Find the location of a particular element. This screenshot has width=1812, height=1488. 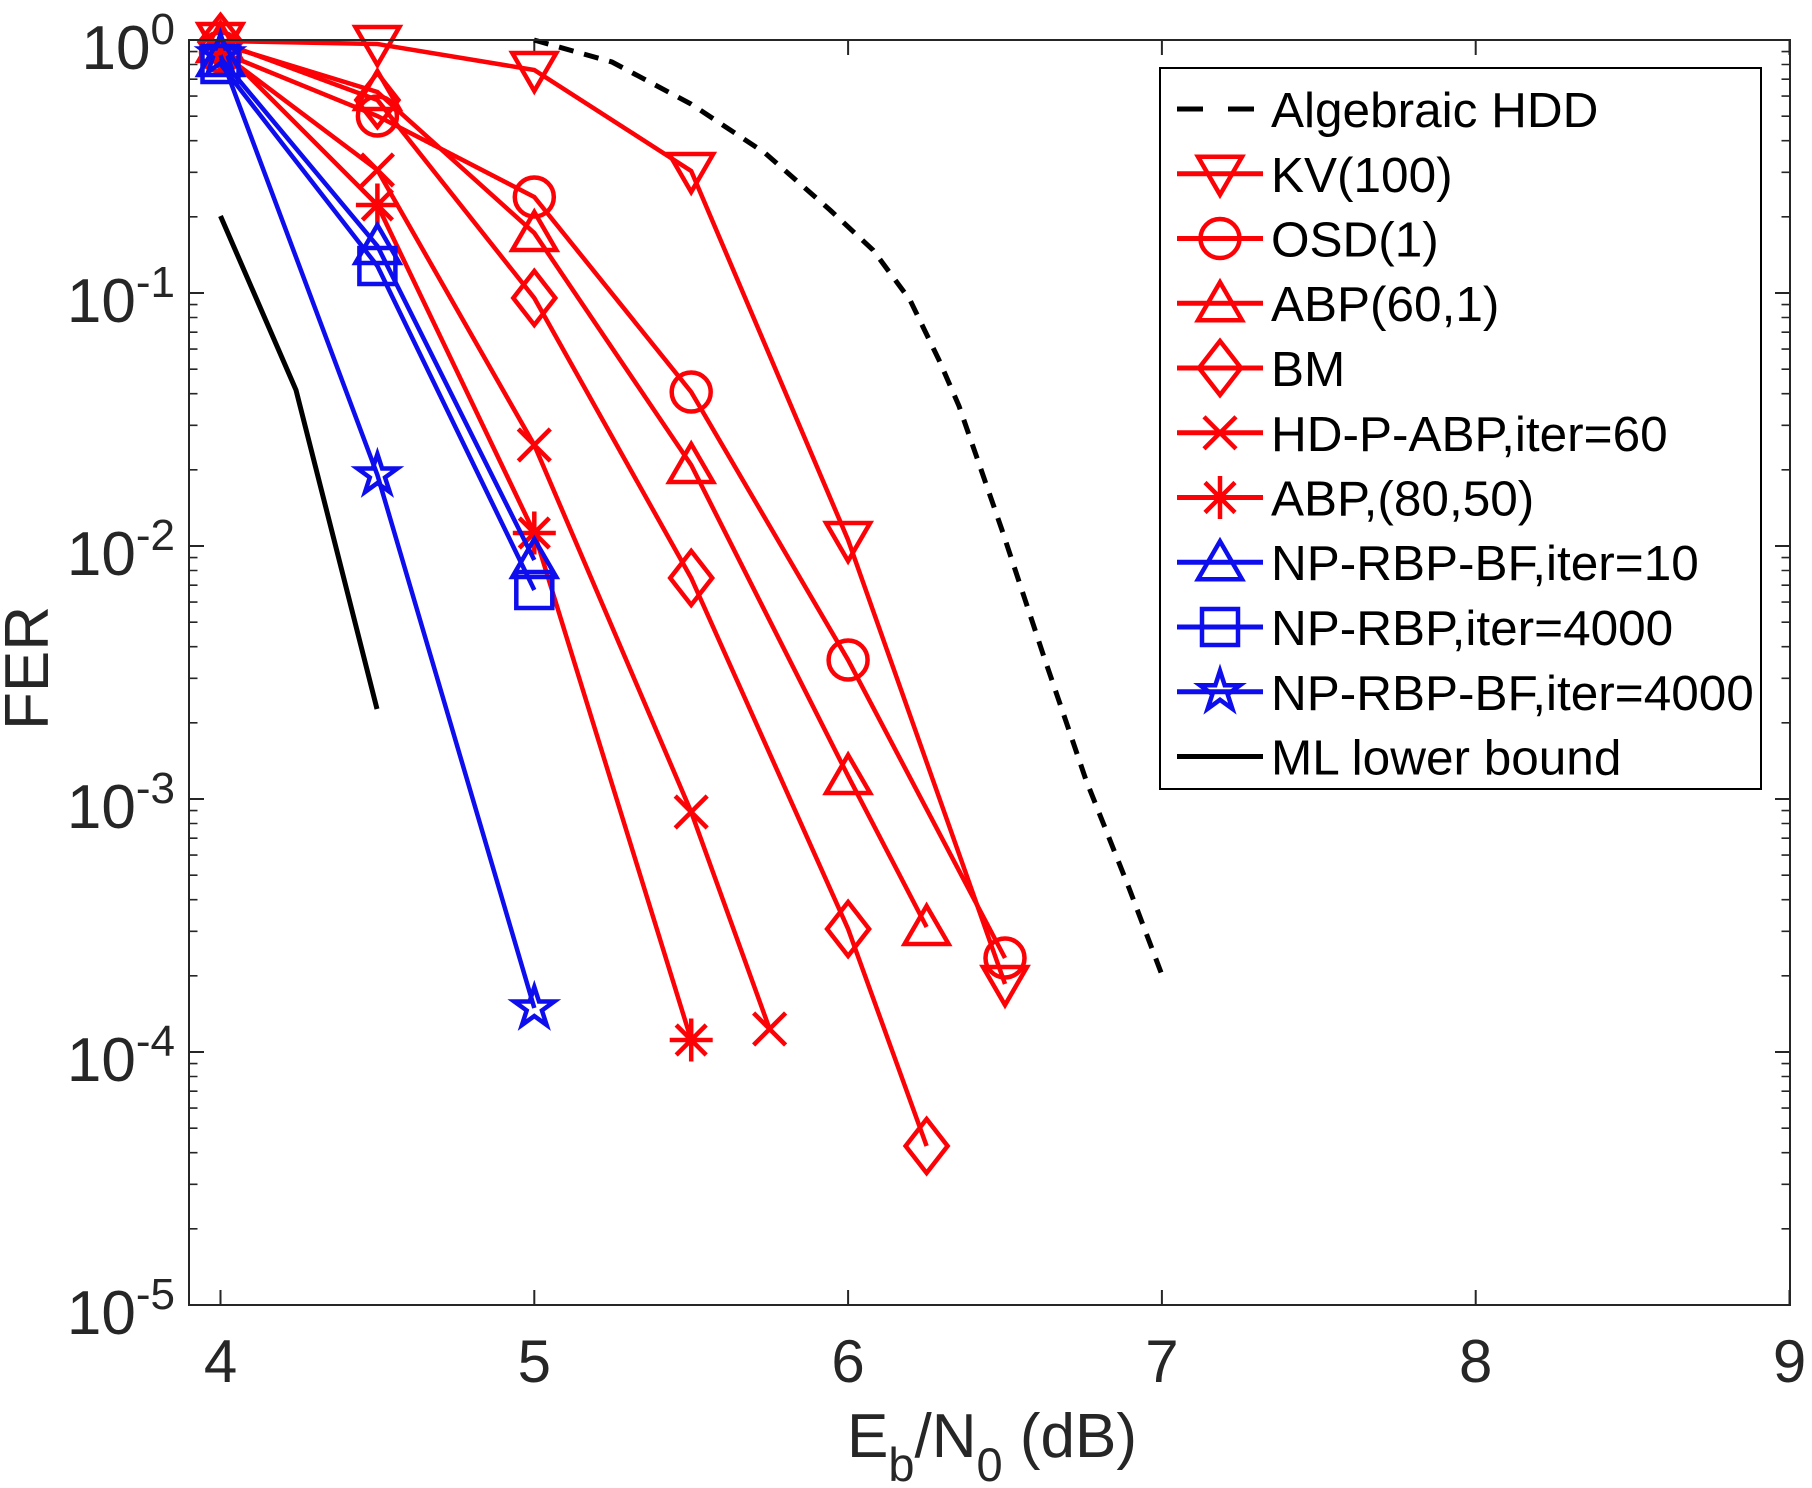

svg-text: NP-RBP,iter=4000 is located at coordinates (1472, 628).